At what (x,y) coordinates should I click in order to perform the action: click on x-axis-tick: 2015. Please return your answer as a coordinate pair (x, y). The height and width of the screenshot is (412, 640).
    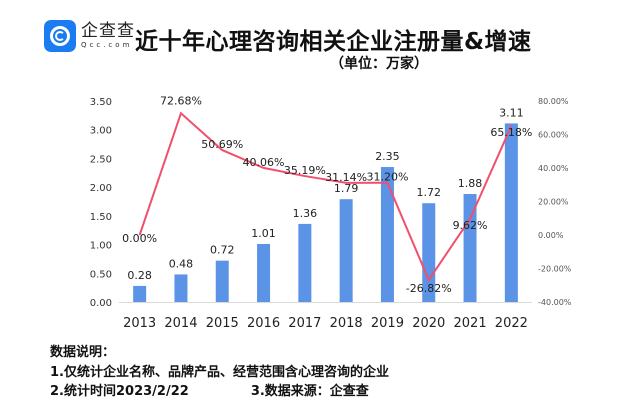
    Looking at the image, I should click on (222, 323).